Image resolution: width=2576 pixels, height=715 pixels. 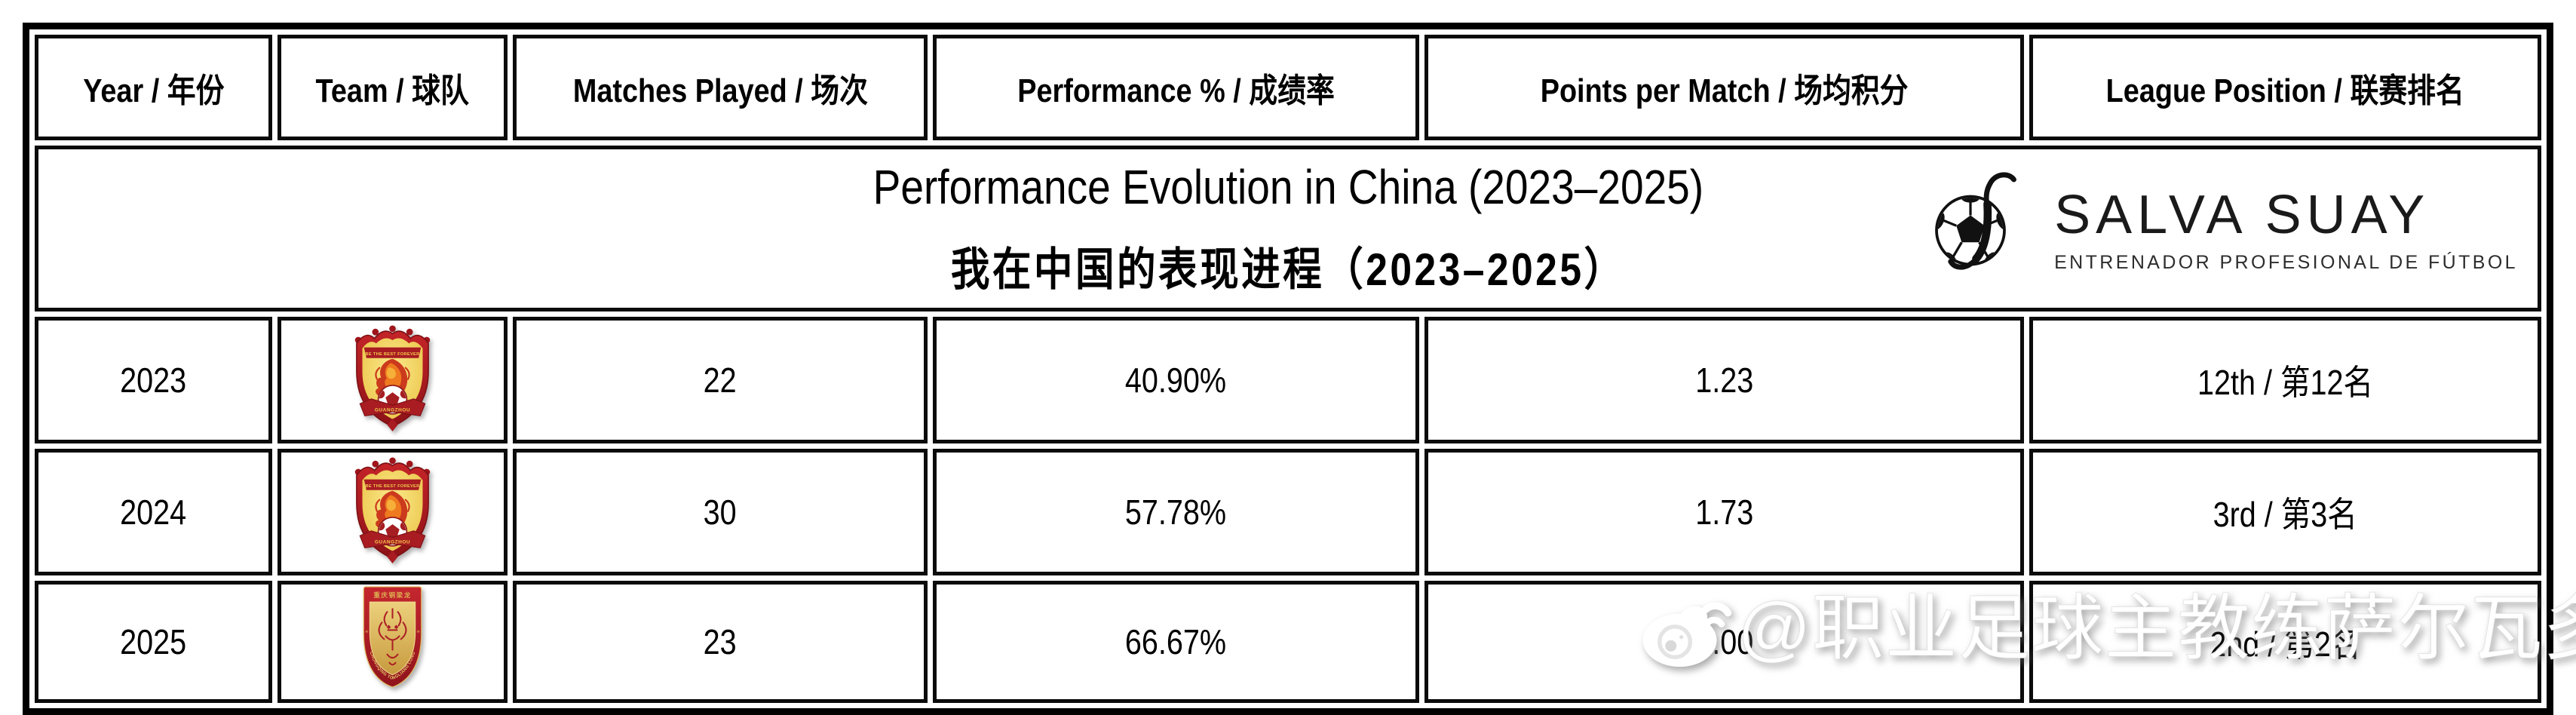 I want to click on cell-league-position: 12th / 第12名, so click(x=2285, y=380).